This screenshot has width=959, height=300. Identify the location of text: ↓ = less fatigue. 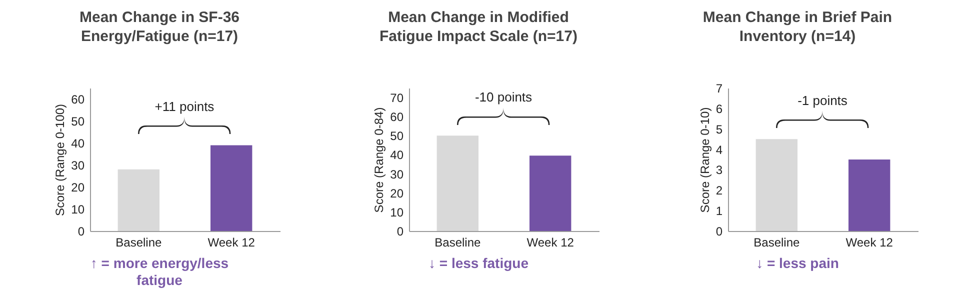
(479, 263).